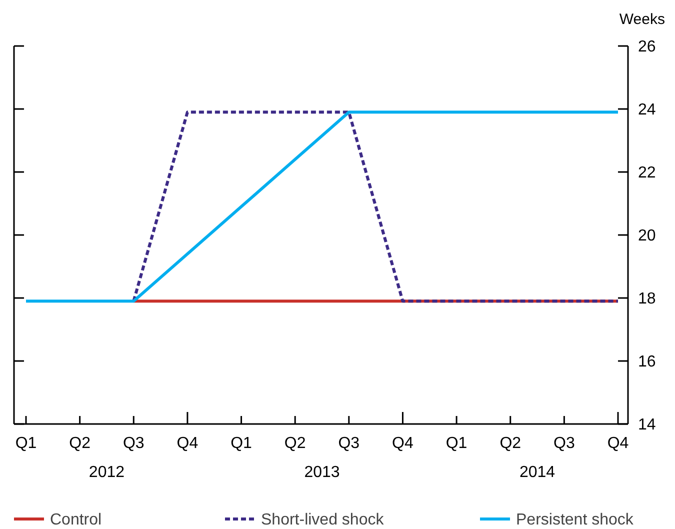 This screenshot has height=529, width=675. What do you see at coordinates (76, 520) in the screenshot?
I see `legend-label: Control` at bounding box center [76, 520].